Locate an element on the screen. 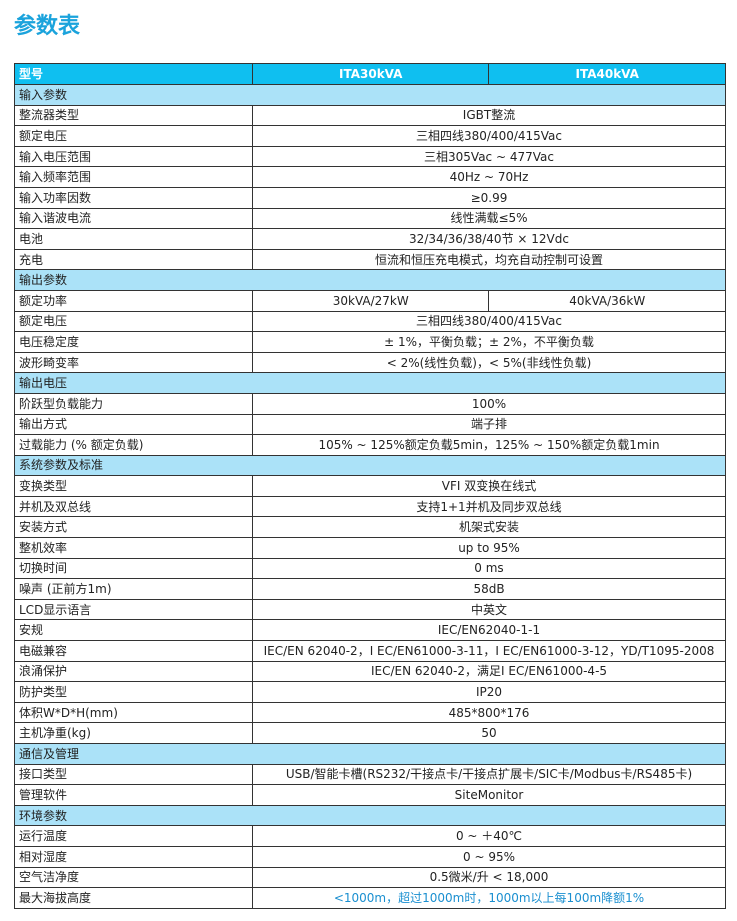  table-row: 输入电压范围 三相305Vac ~ 477Vac is located at coordinates (370, 156).